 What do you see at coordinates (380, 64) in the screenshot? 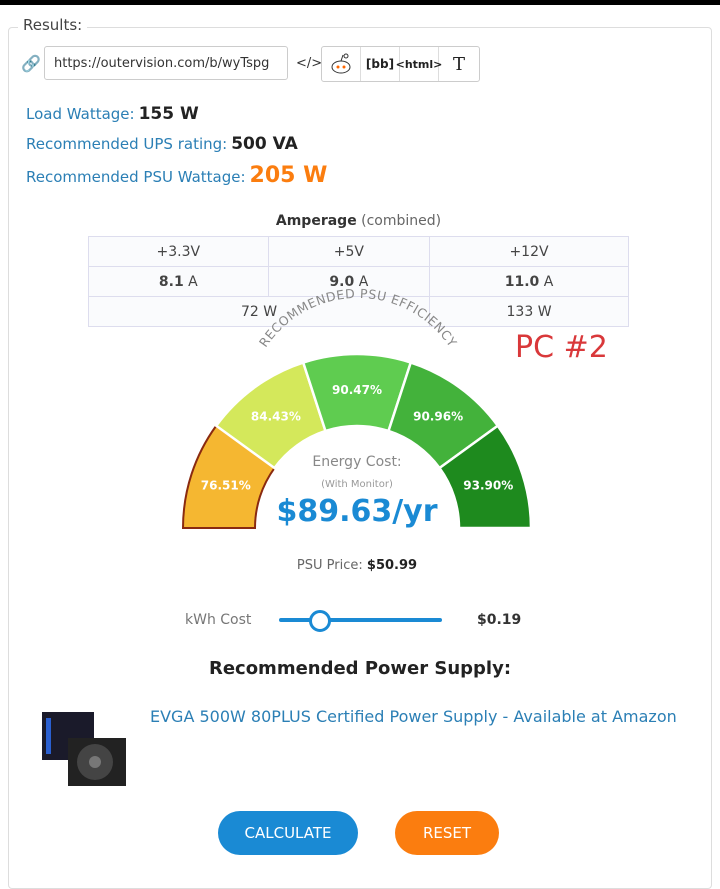
I see `bbcode-button: [bb]` at bounding box center [380, 64].